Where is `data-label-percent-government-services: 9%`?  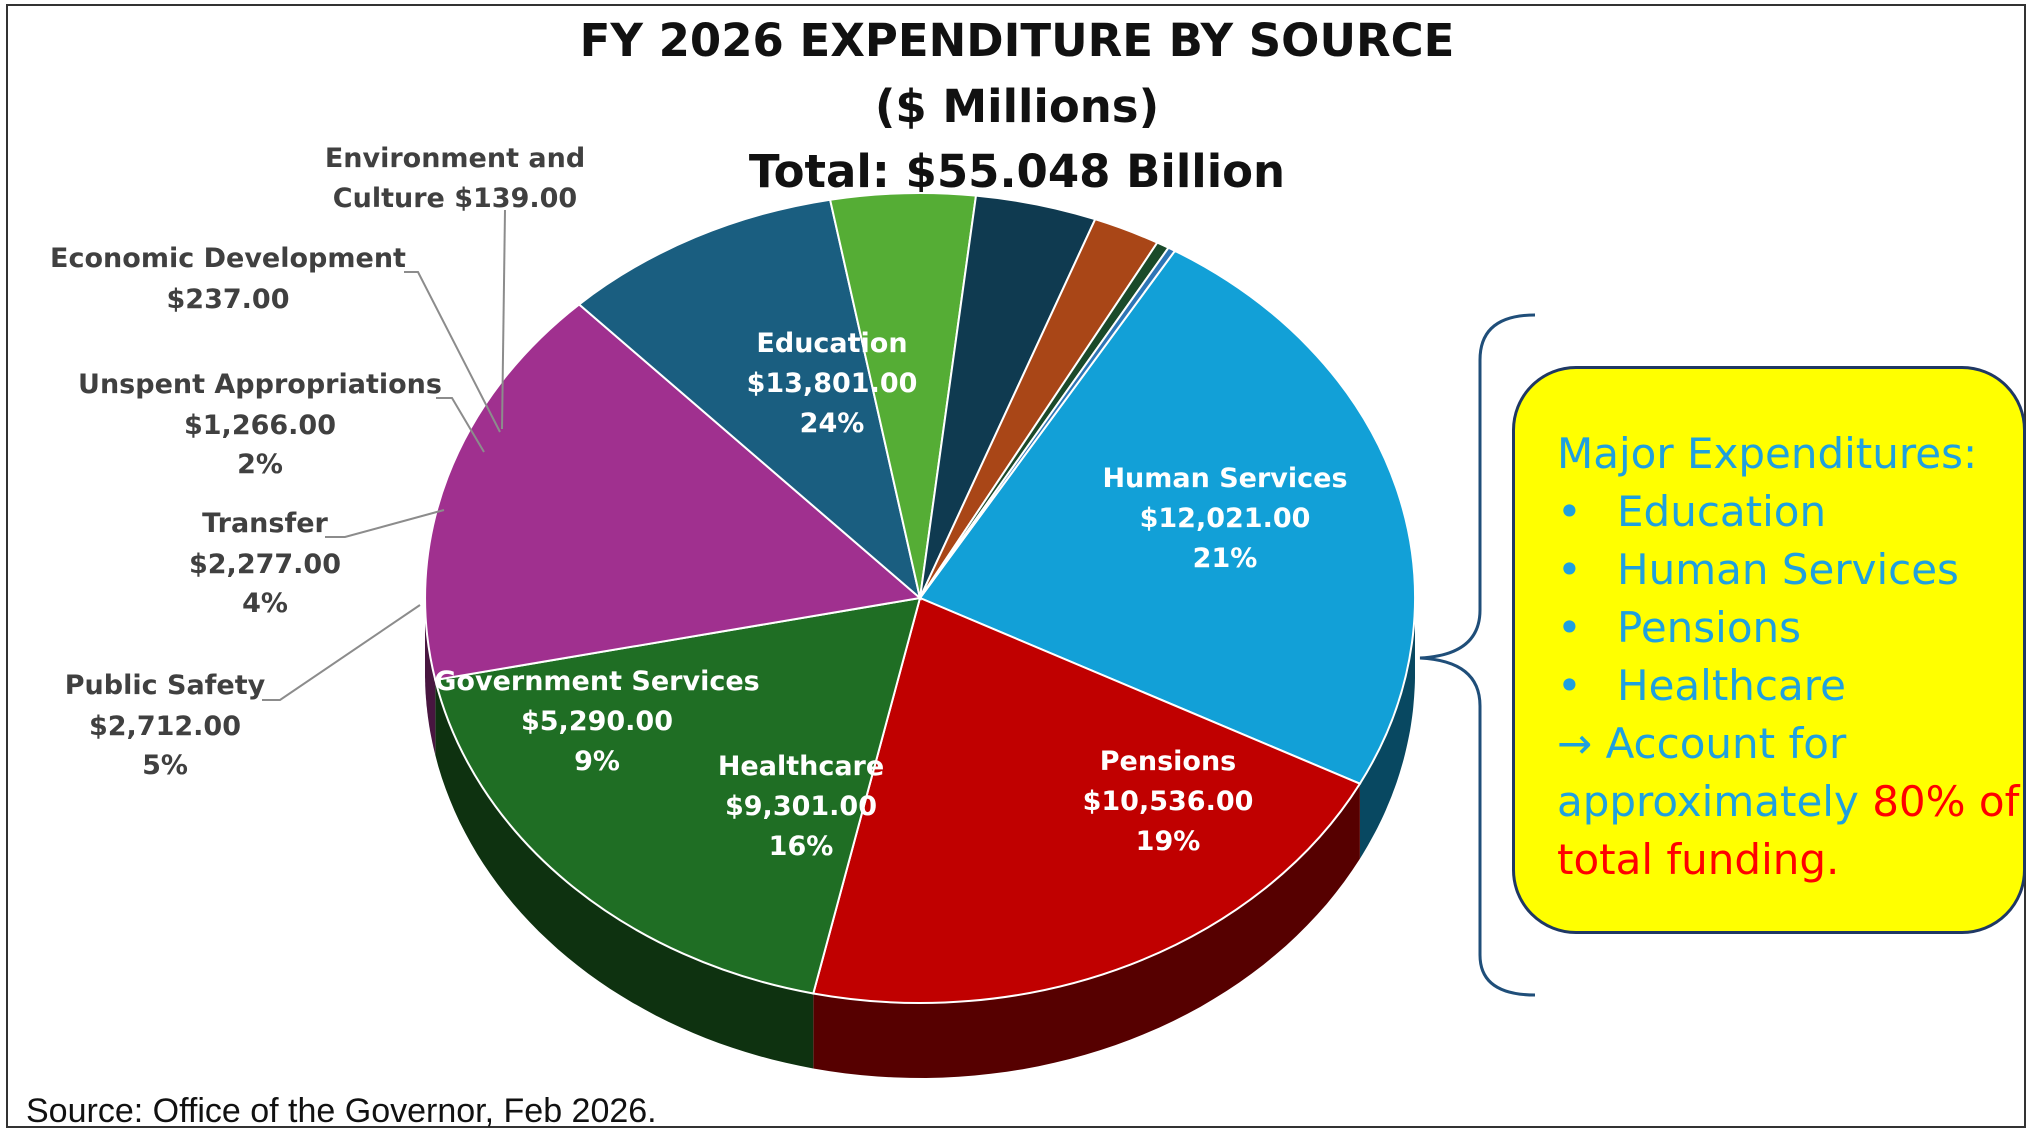
data-label-percent-government-services: 9% is located at coordinates (597, 761).